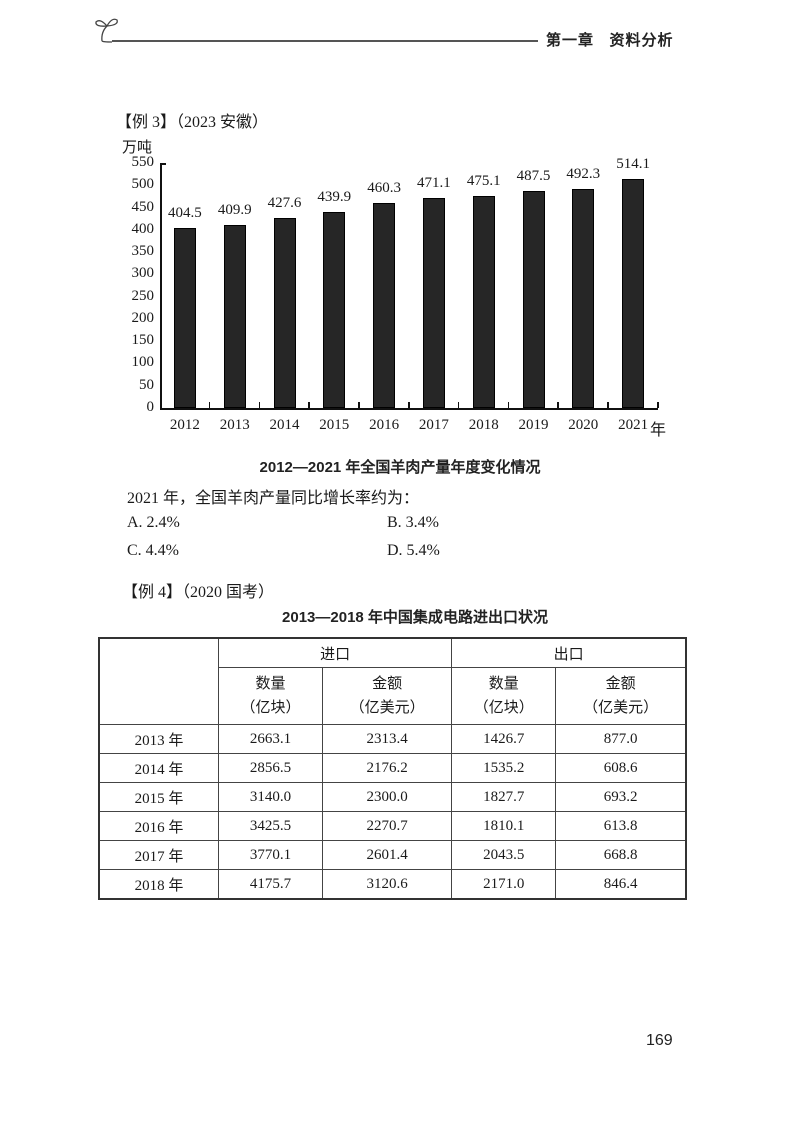 The width and height of the screenshot is (800, 1128). Describe the element at coordinates (483, 181) in the screenshot. I see `value-label: 475.1` at that location.